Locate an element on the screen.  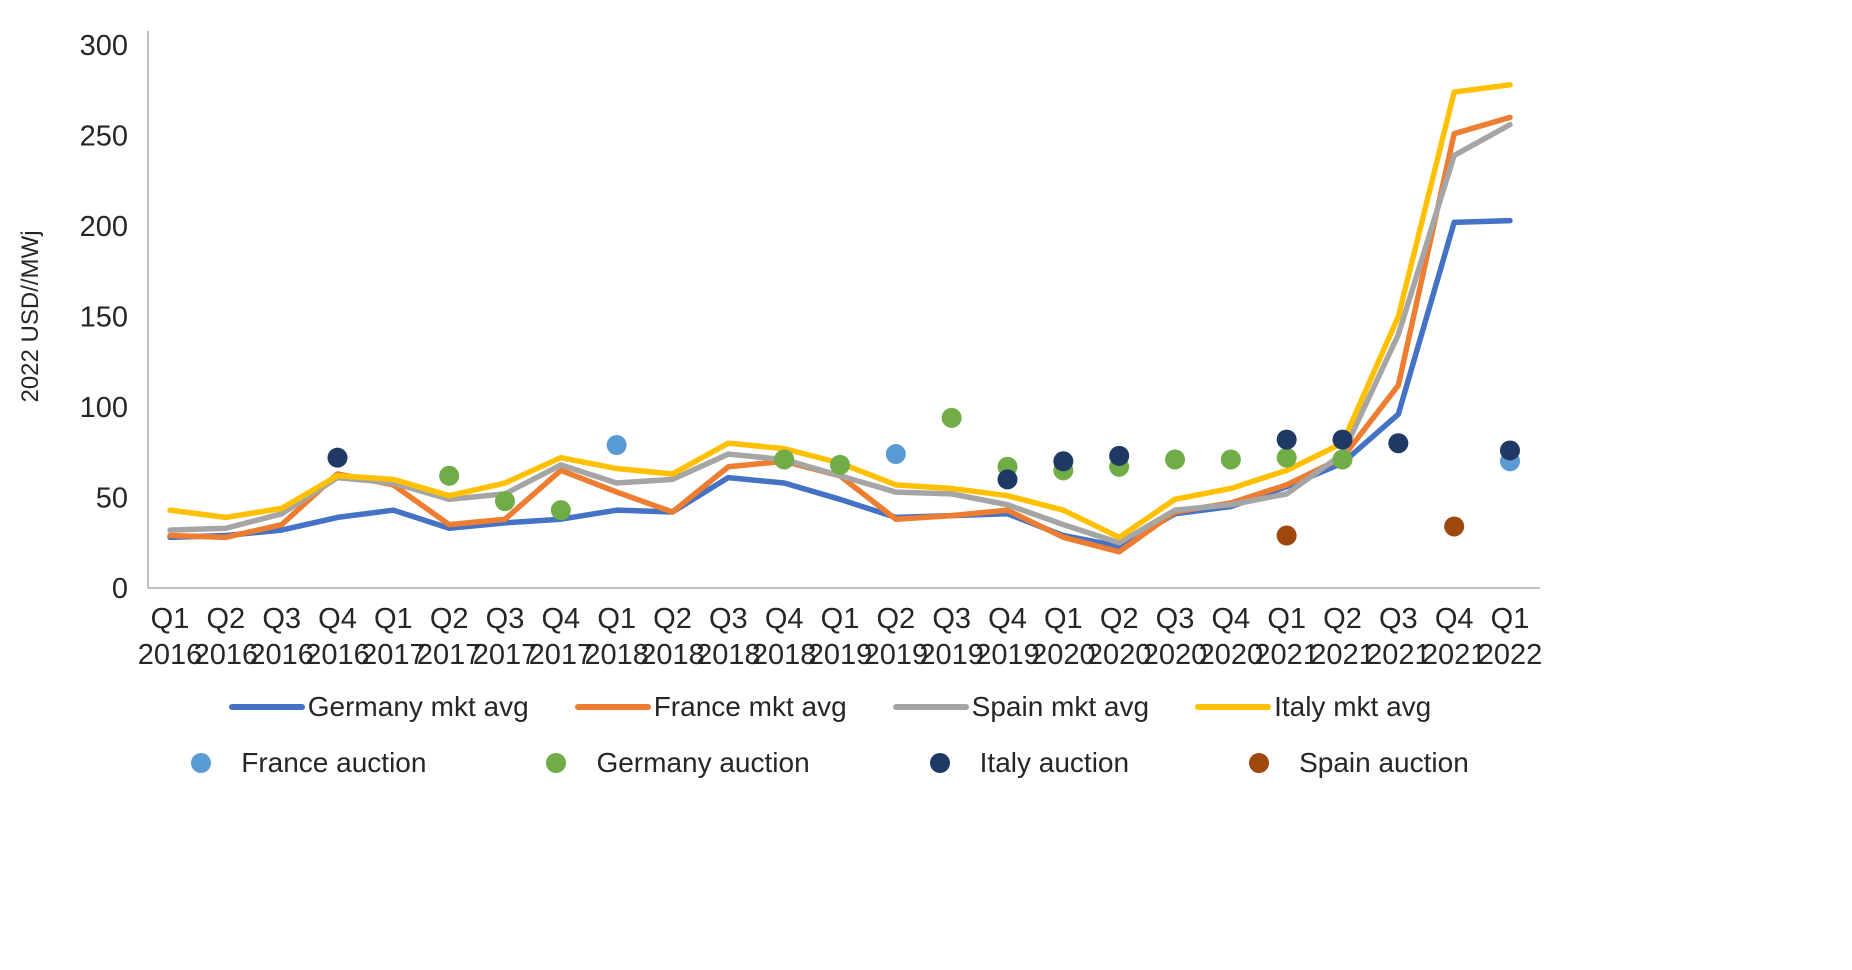
legend-label: Spain auction is located at coordinates (1384, 762).